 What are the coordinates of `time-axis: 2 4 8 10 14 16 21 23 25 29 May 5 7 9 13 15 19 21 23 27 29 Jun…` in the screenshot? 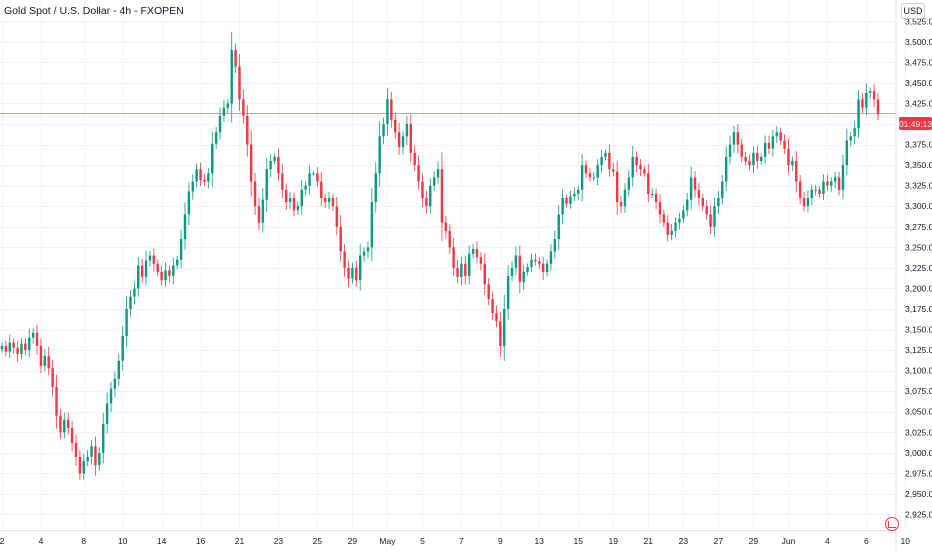 It's located at (466, 541).